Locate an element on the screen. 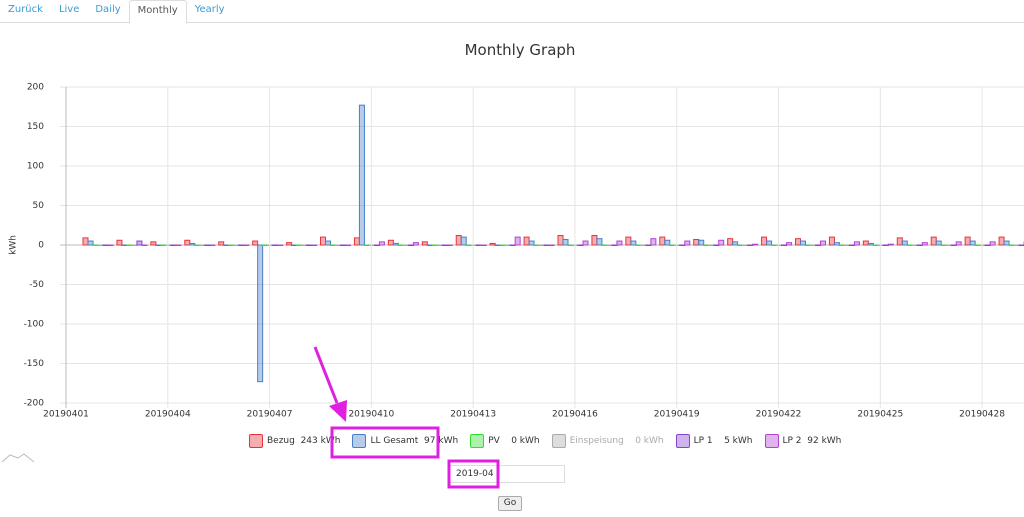 The width and height of the screenshot is (1024, 517). nav-tabs: Zurück Live Daily Monthly Yearly is located at coordinates (512, 12).